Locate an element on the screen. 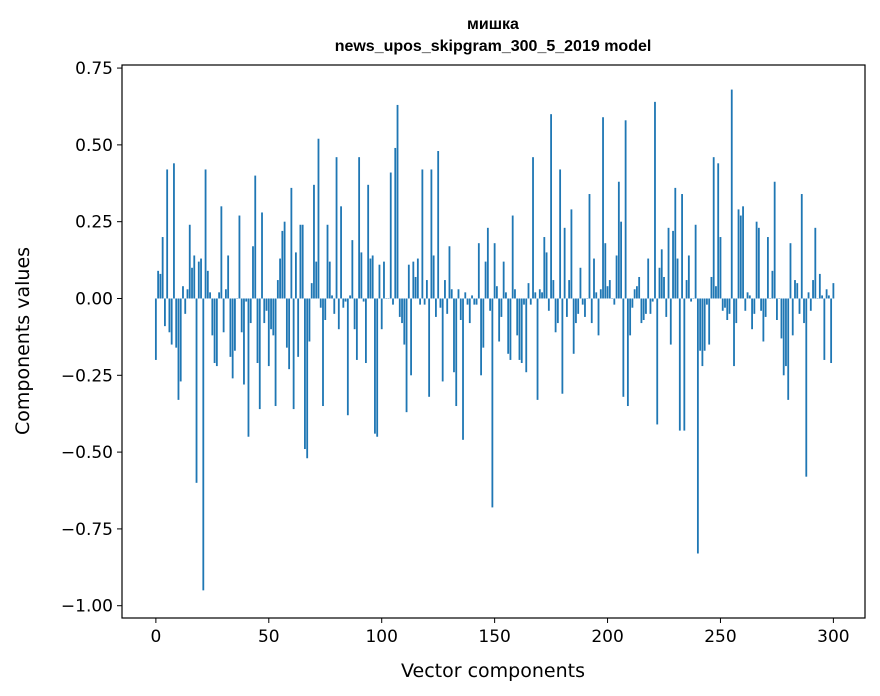 Image resolution: width=880 pixels, height=696 pixels. chart-title: мишка is located at coordinates (493, 24).